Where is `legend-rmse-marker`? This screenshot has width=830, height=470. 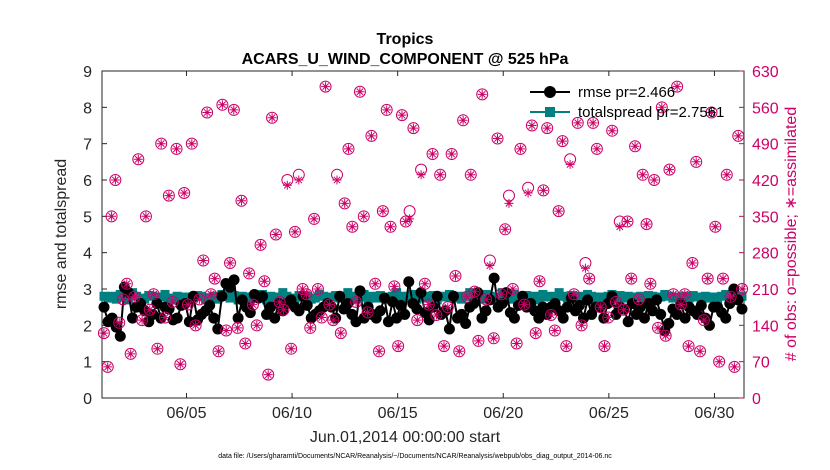
legend-rmse-marker is located at coordinates (550, 92).